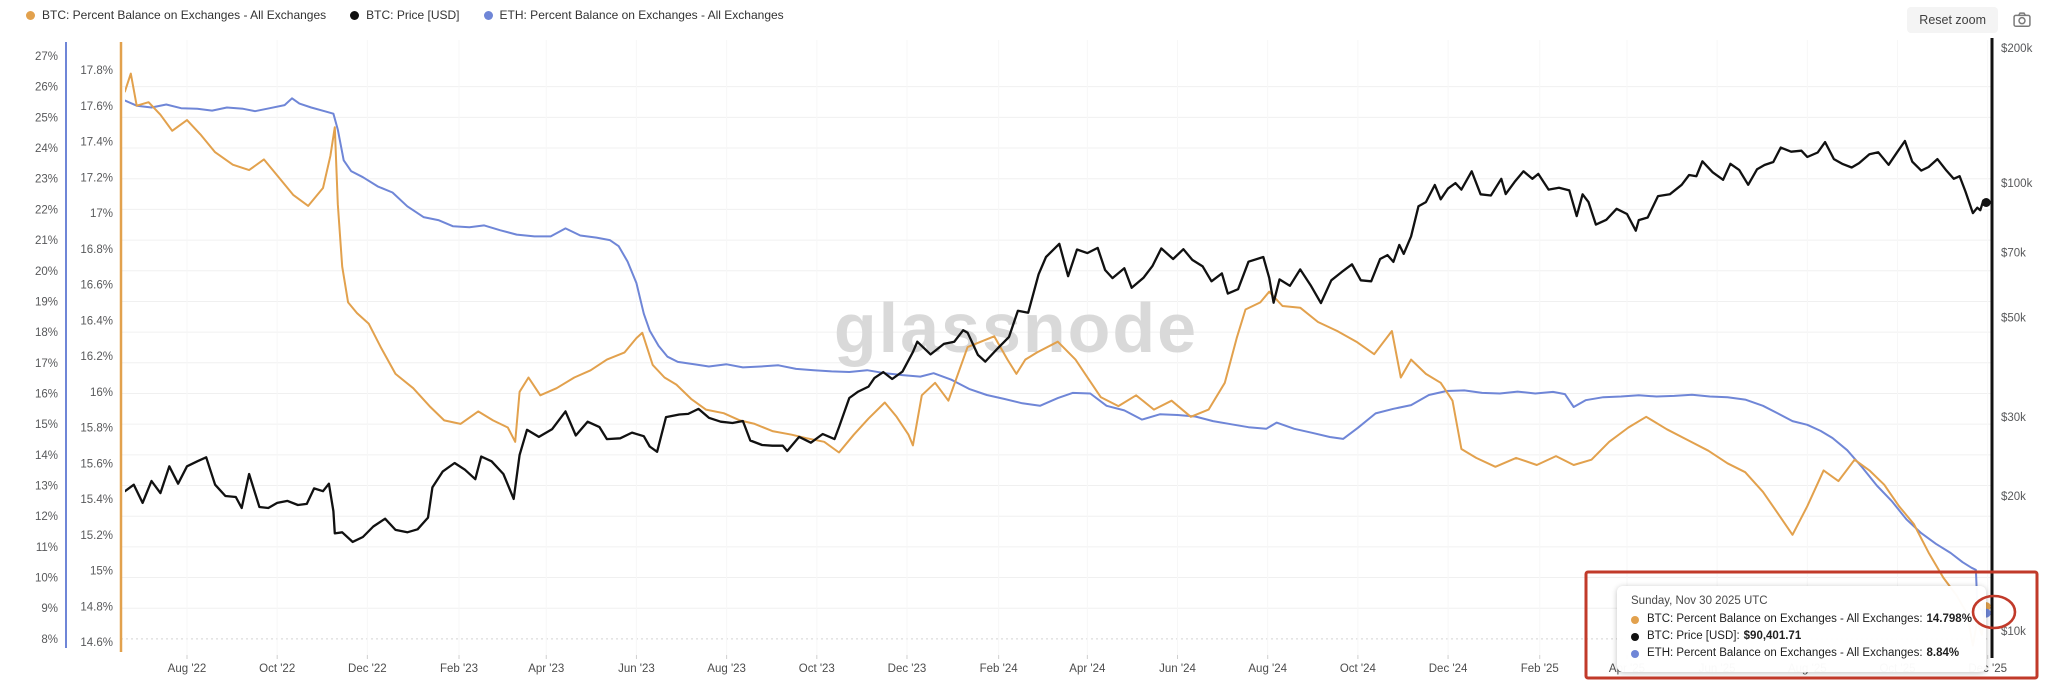 The width and height of the screenshot is (2048, 698). I want to click on eth-axis-tick-label: 14%, so click(46, 456).